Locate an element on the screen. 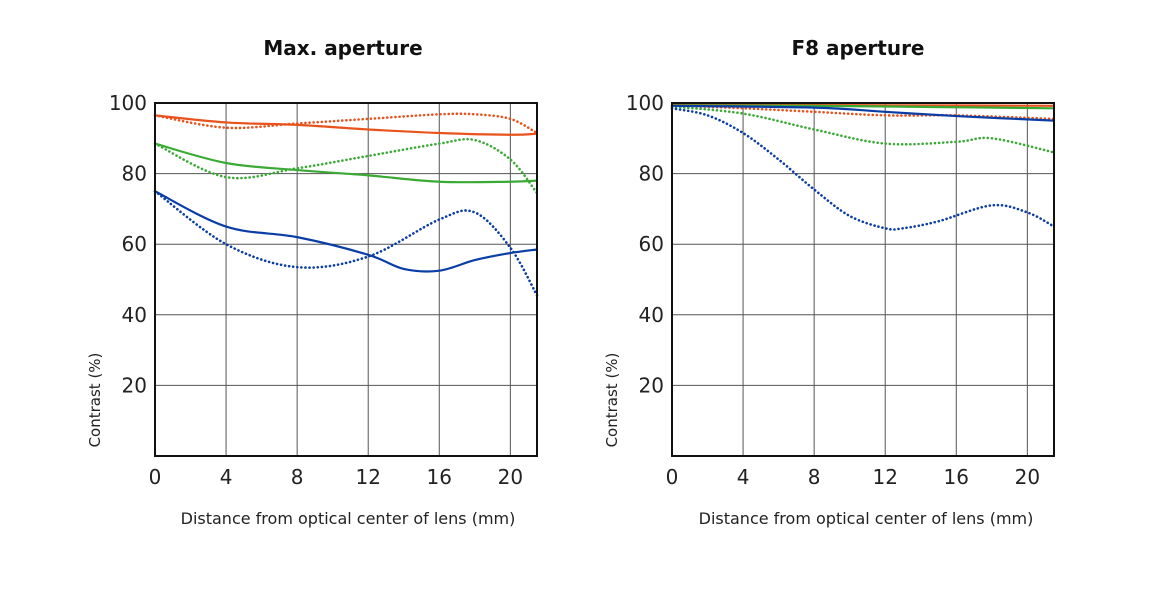  chart-title: F8 aperture is located at coordinates (857, 48).